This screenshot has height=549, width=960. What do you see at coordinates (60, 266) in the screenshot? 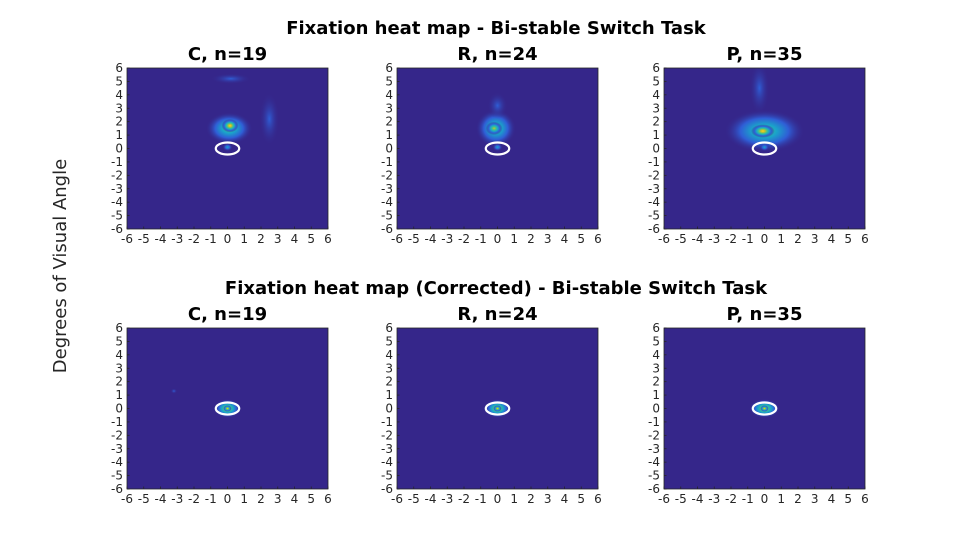
I see `y-axis-label: Degrees of Visual Angle` at bounding box center [60, 266].